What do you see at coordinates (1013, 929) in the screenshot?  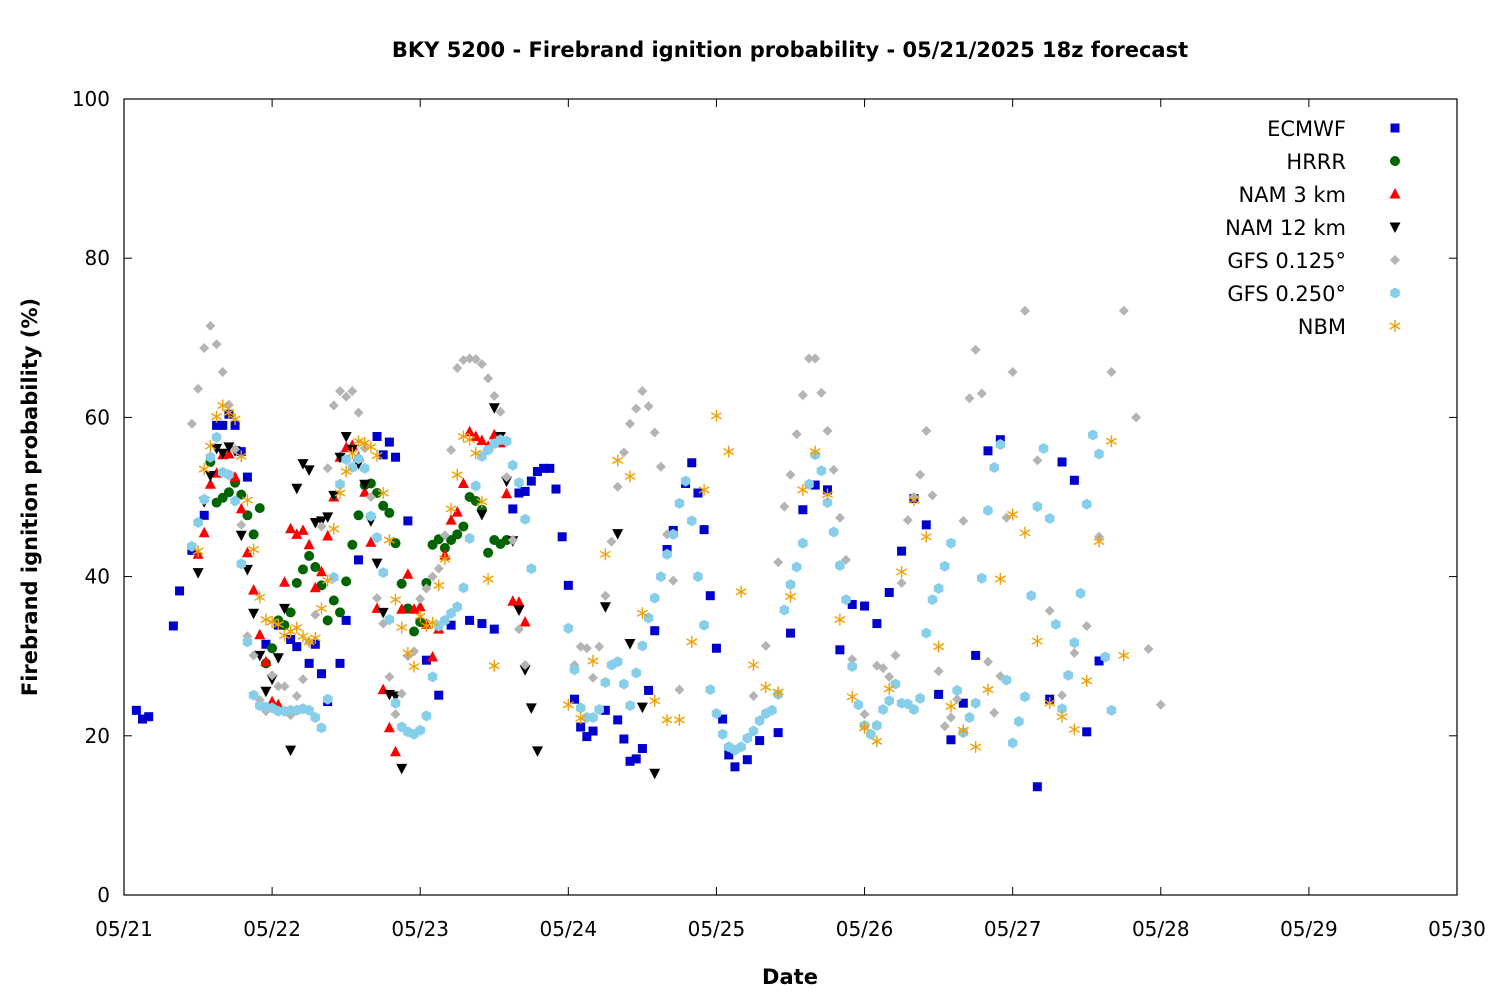 I see `x-tick-label: 05/27` at bounding box center [1013, 929].